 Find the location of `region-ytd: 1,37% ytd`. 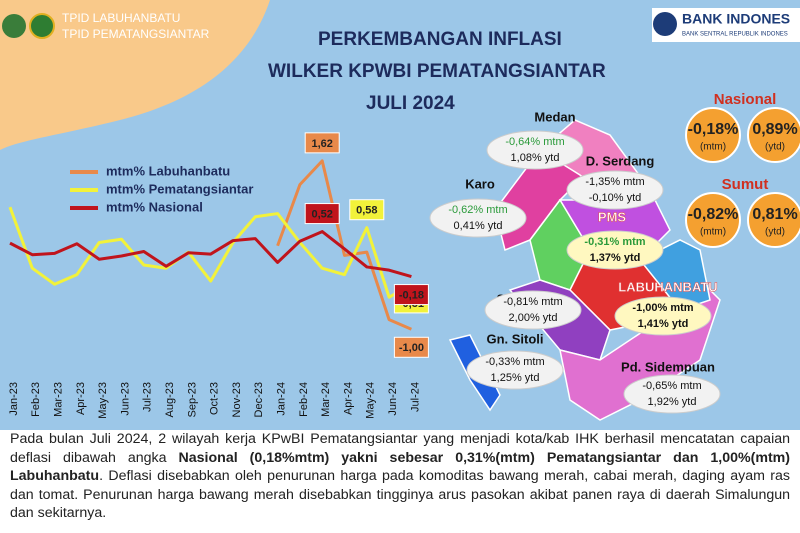

region-ytd: 1,37% ytd is located at coordinates (615, 258).